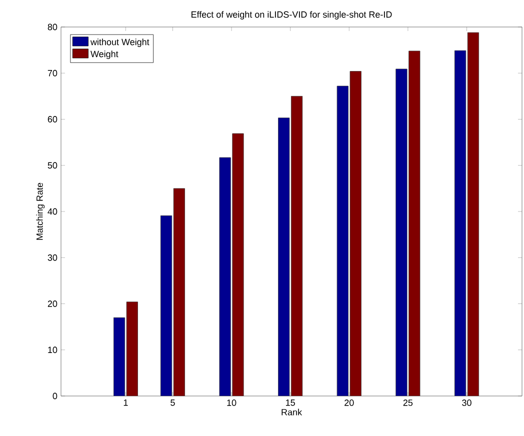 The image size is (524, 436). What do you see at coordinates (292, 15) in the screenshot?
I see `chart-title: Effect of weight on iLIDS-VID for single-shot Re-ID` at bounding box center [292, 15].